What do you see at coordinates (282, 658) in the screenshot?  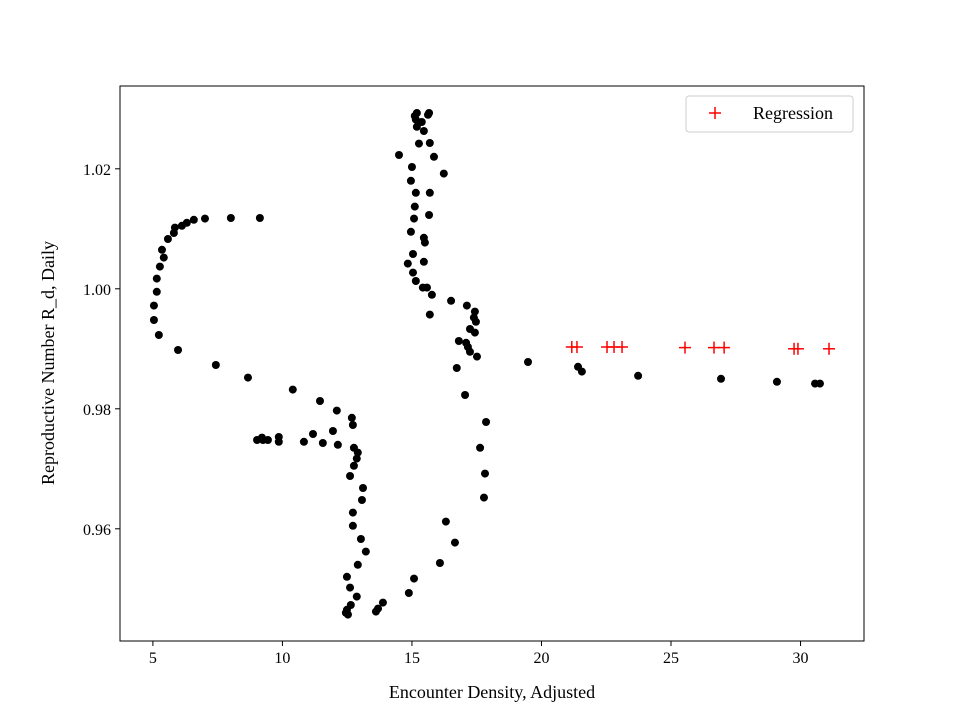 I see `x-tick-label: 10` at bounding box center [282, 658].